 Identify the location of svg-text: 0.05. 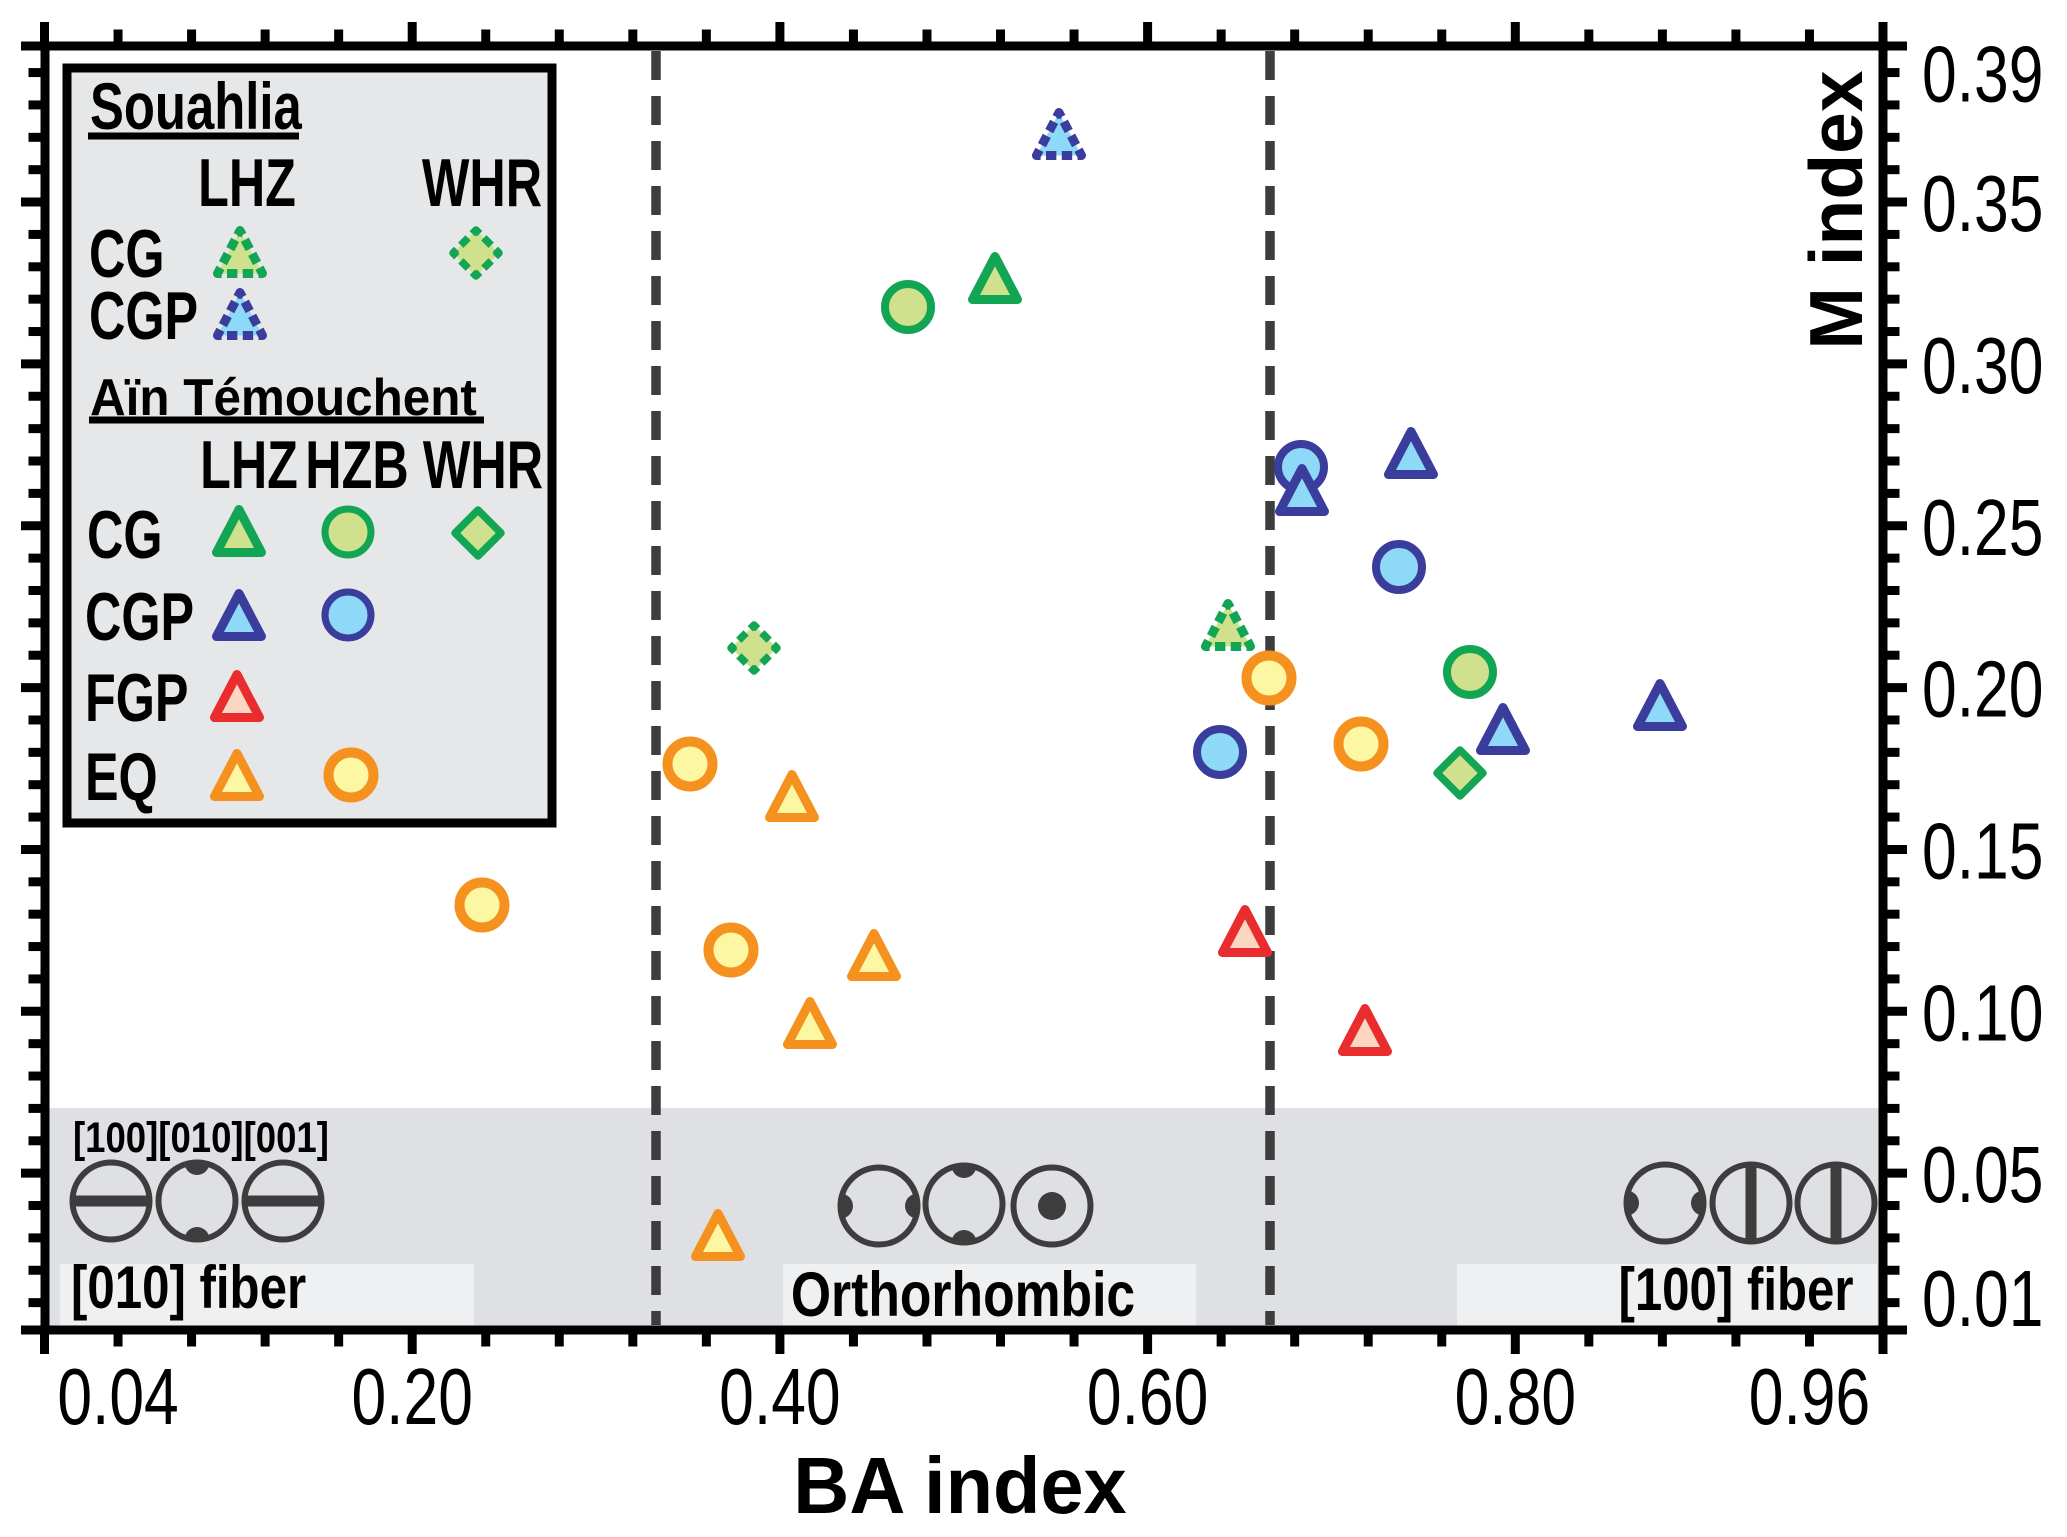
(1982, 1175).